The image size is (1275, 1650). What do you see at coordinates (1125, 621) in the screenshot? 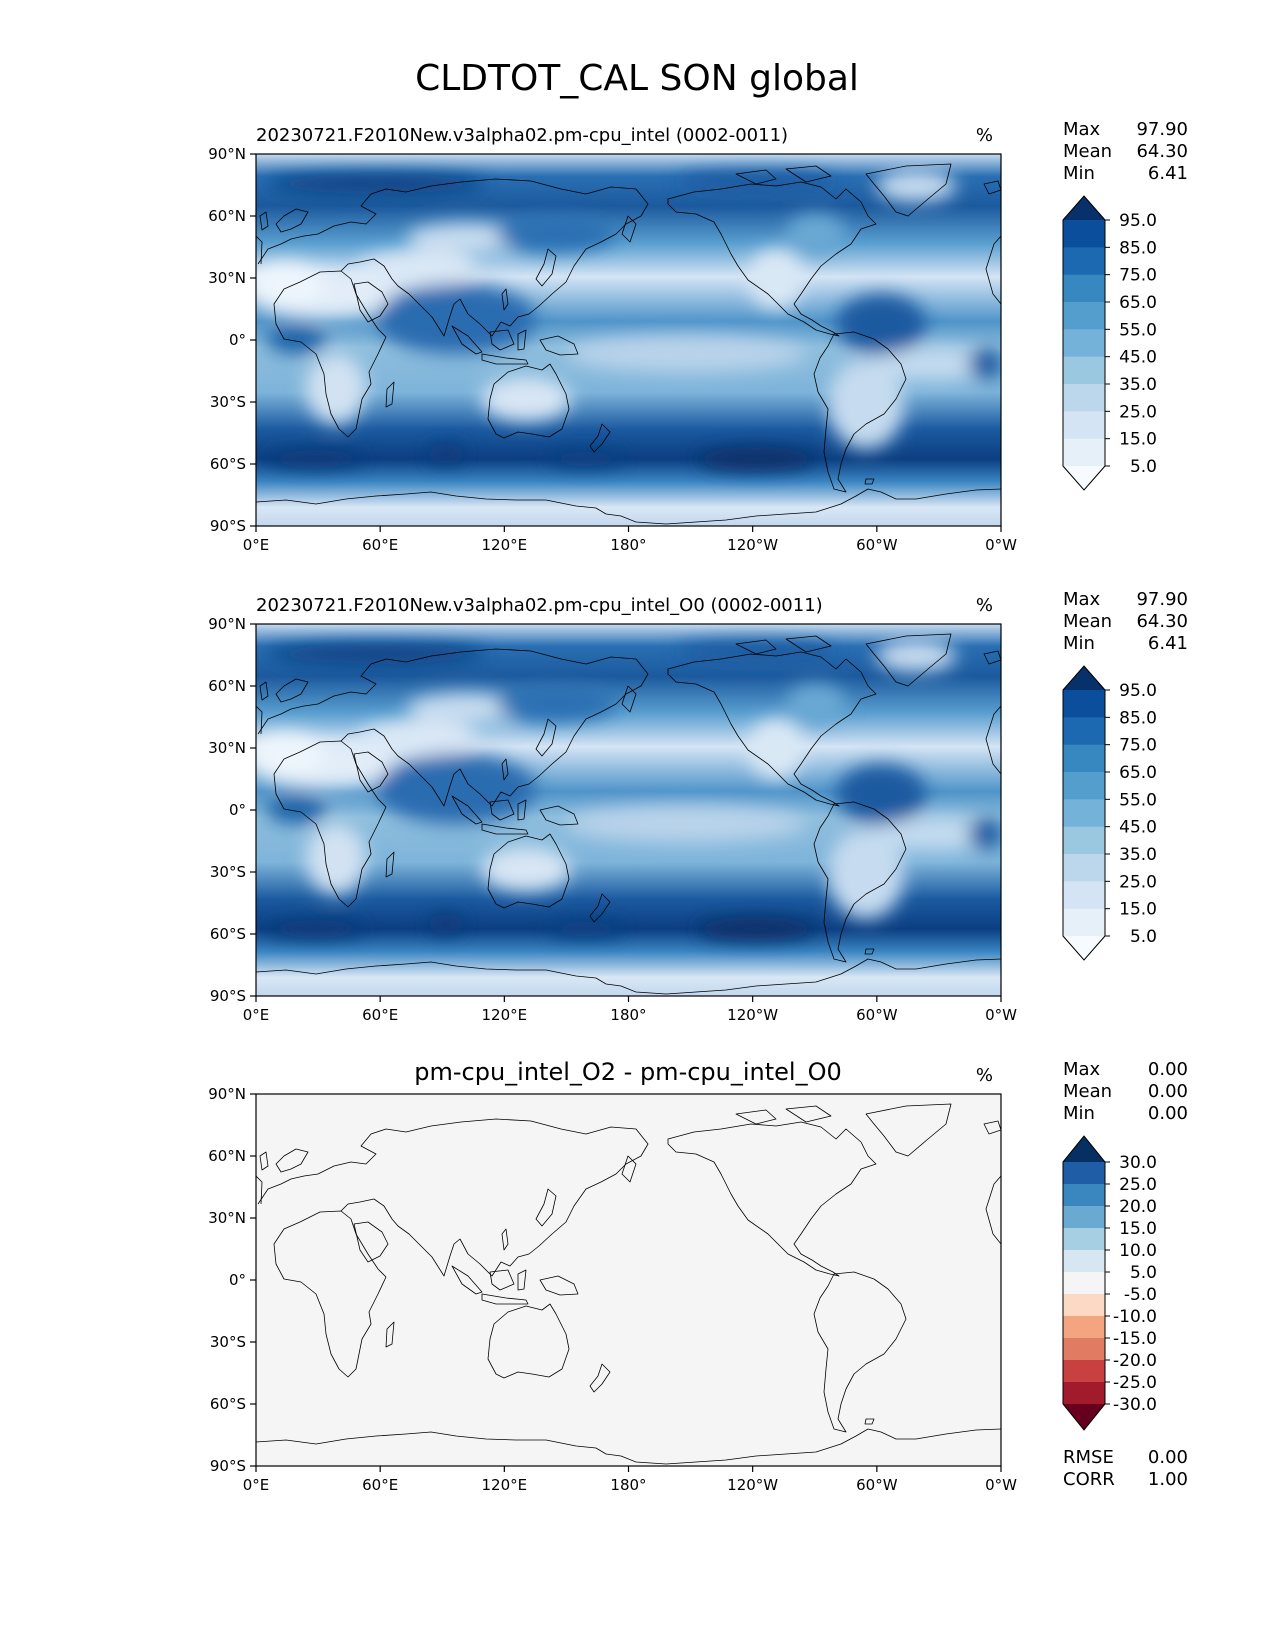
I see `stats-block: Max 97.90 Mean 64.30 Min 6.41` at bounding box center [1125, 621].